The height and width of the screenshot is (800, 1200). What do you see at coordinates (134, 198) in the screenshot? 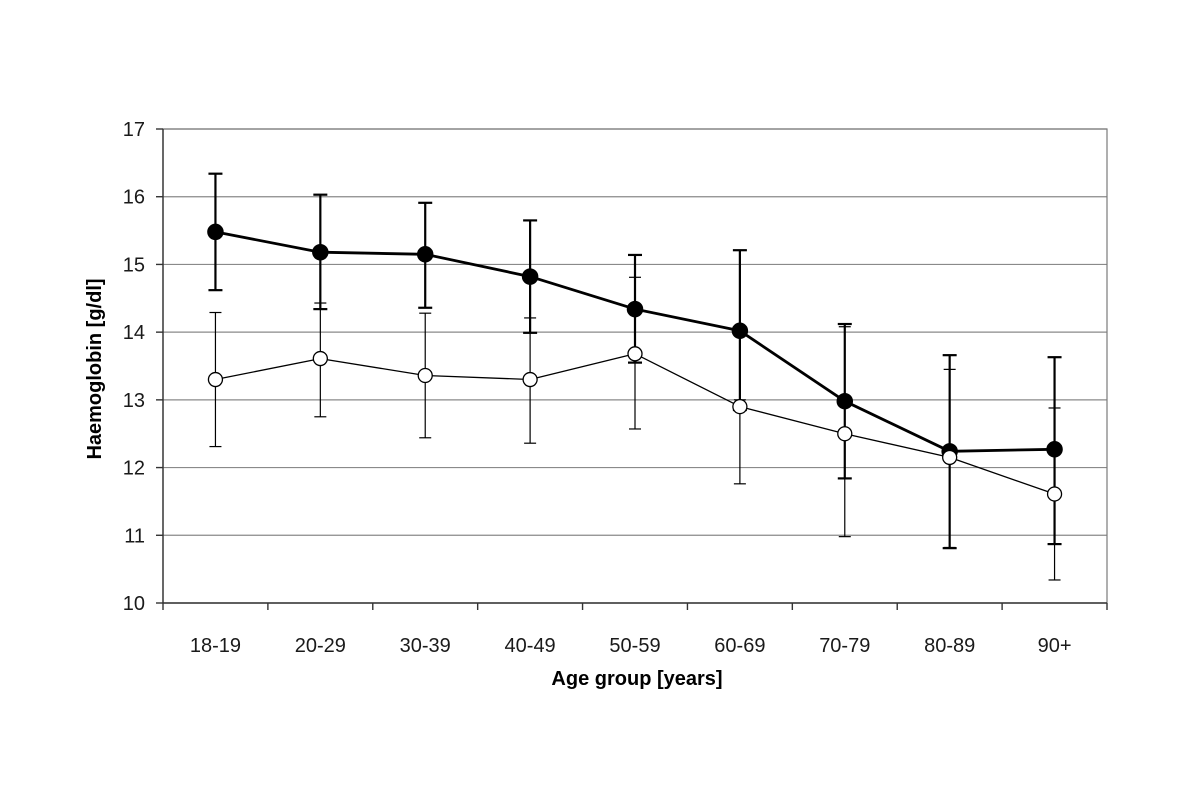
I see `y-tick-label: 16` at bounding box center [134, 198].